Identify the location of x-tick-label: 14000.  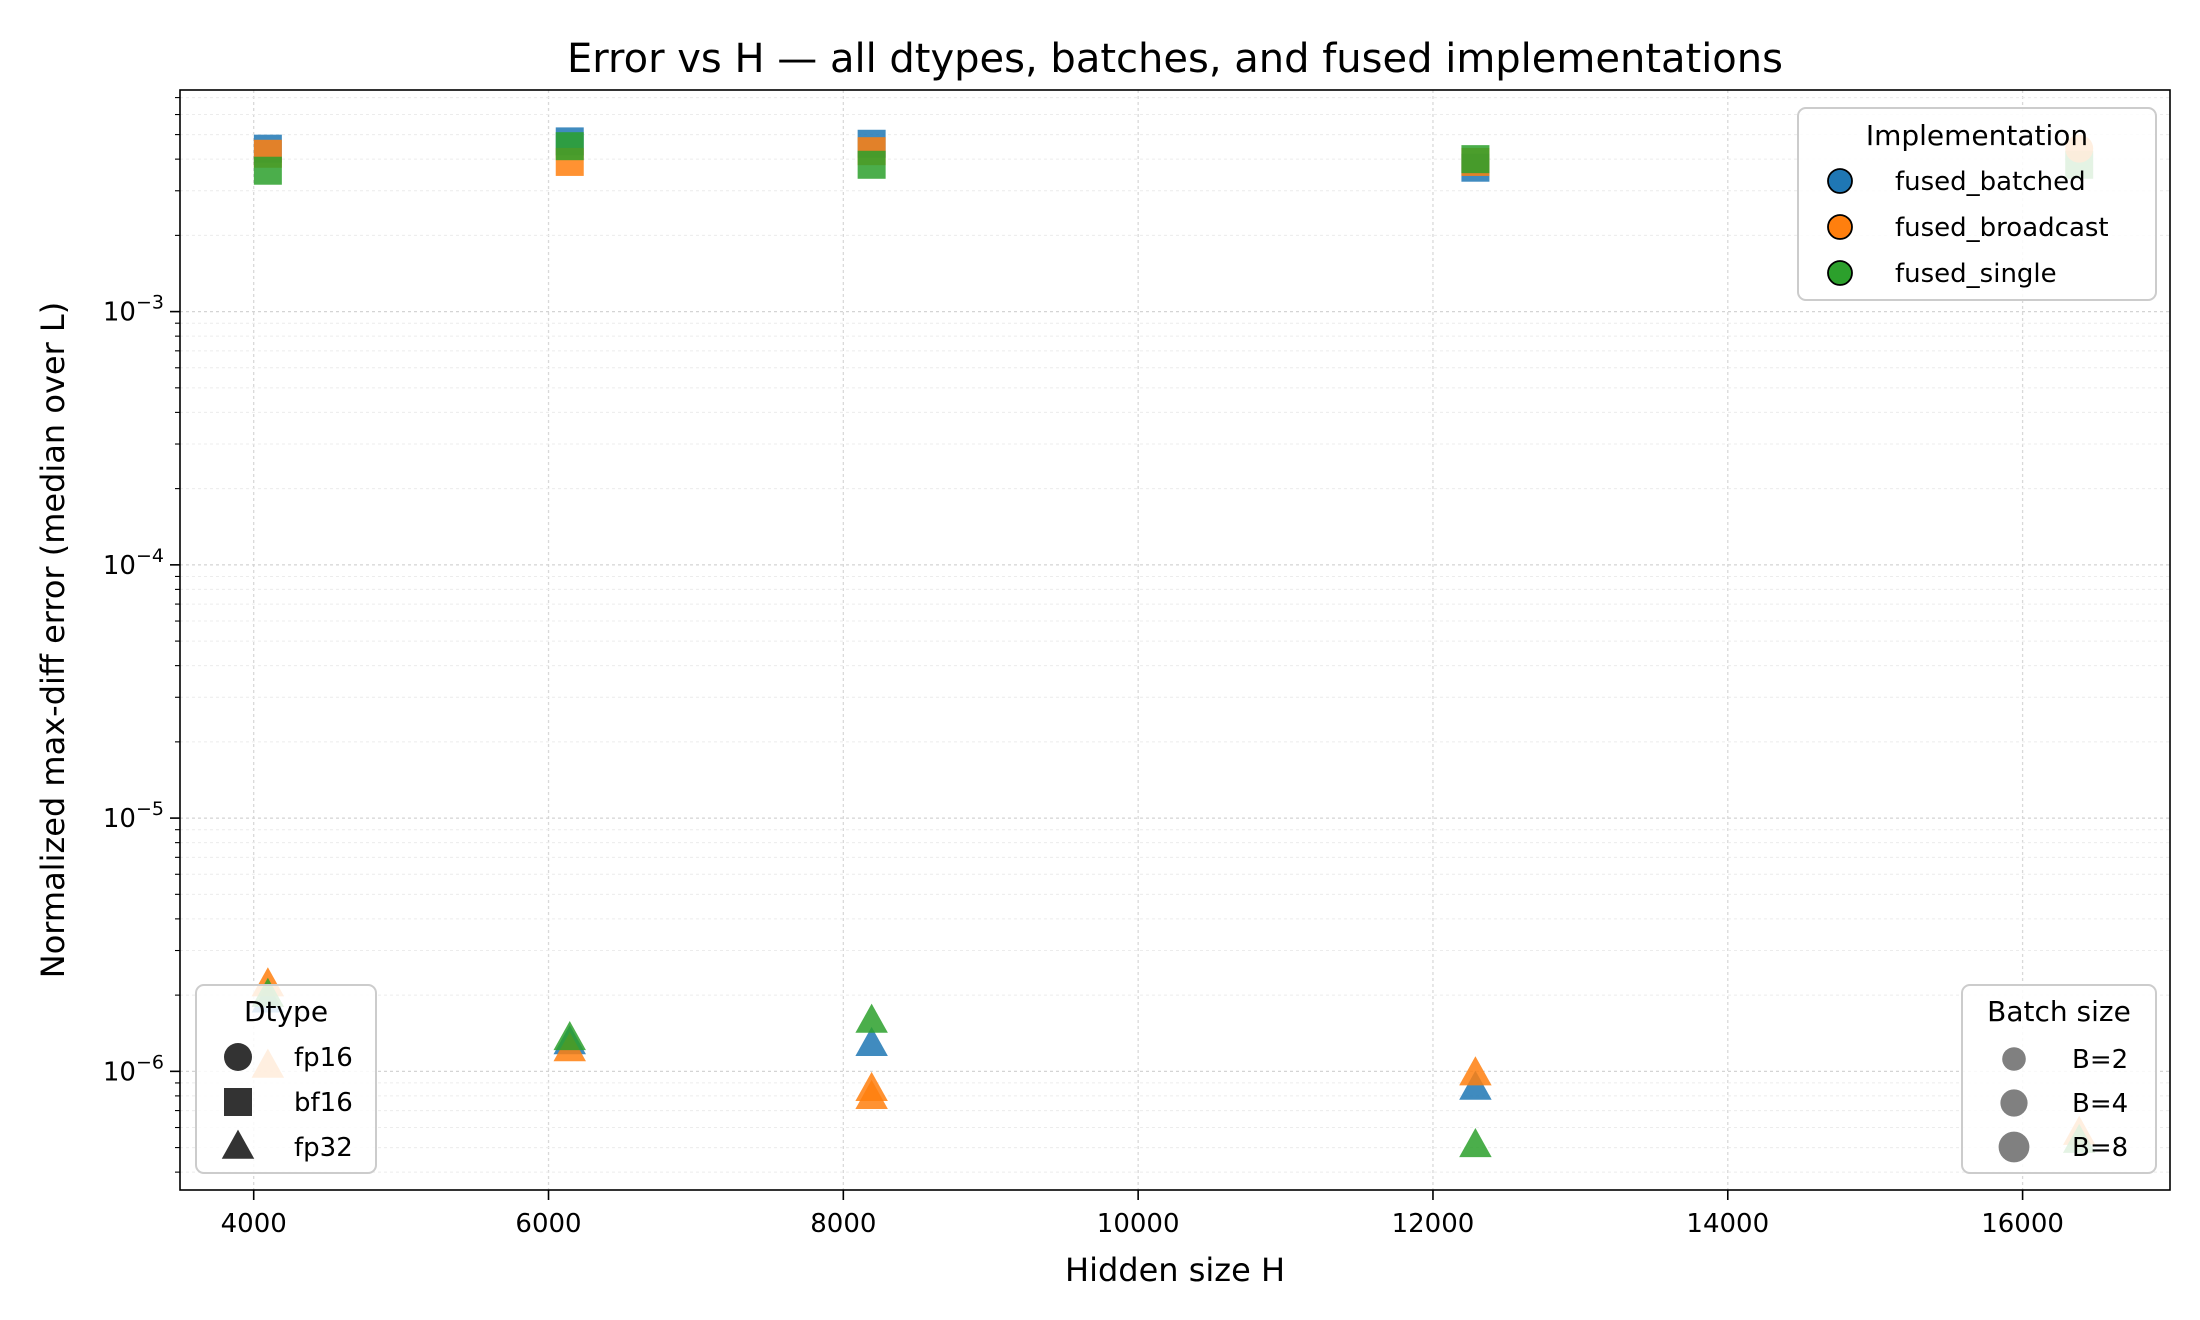
(1727, 1224).